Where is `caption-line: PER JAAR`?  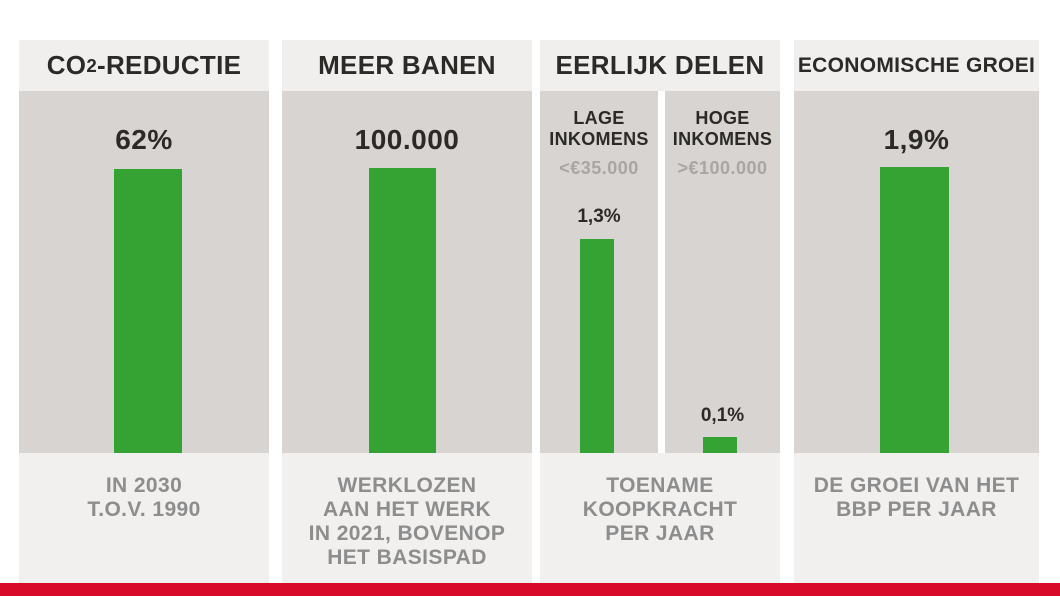 caption-line: PER JAAR is located at coordinates (660, 533).